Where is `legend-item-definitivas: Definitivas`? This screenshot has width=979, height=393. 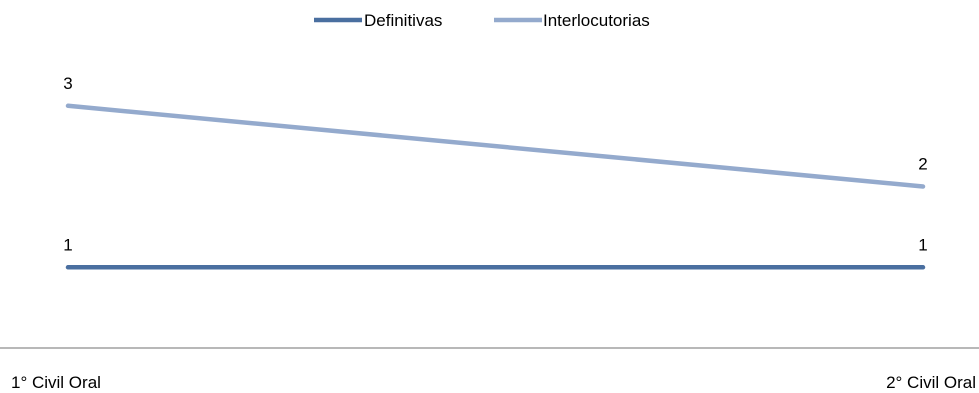 legend-item-definitivas: Definitivas is located at coordinates (378, 20).